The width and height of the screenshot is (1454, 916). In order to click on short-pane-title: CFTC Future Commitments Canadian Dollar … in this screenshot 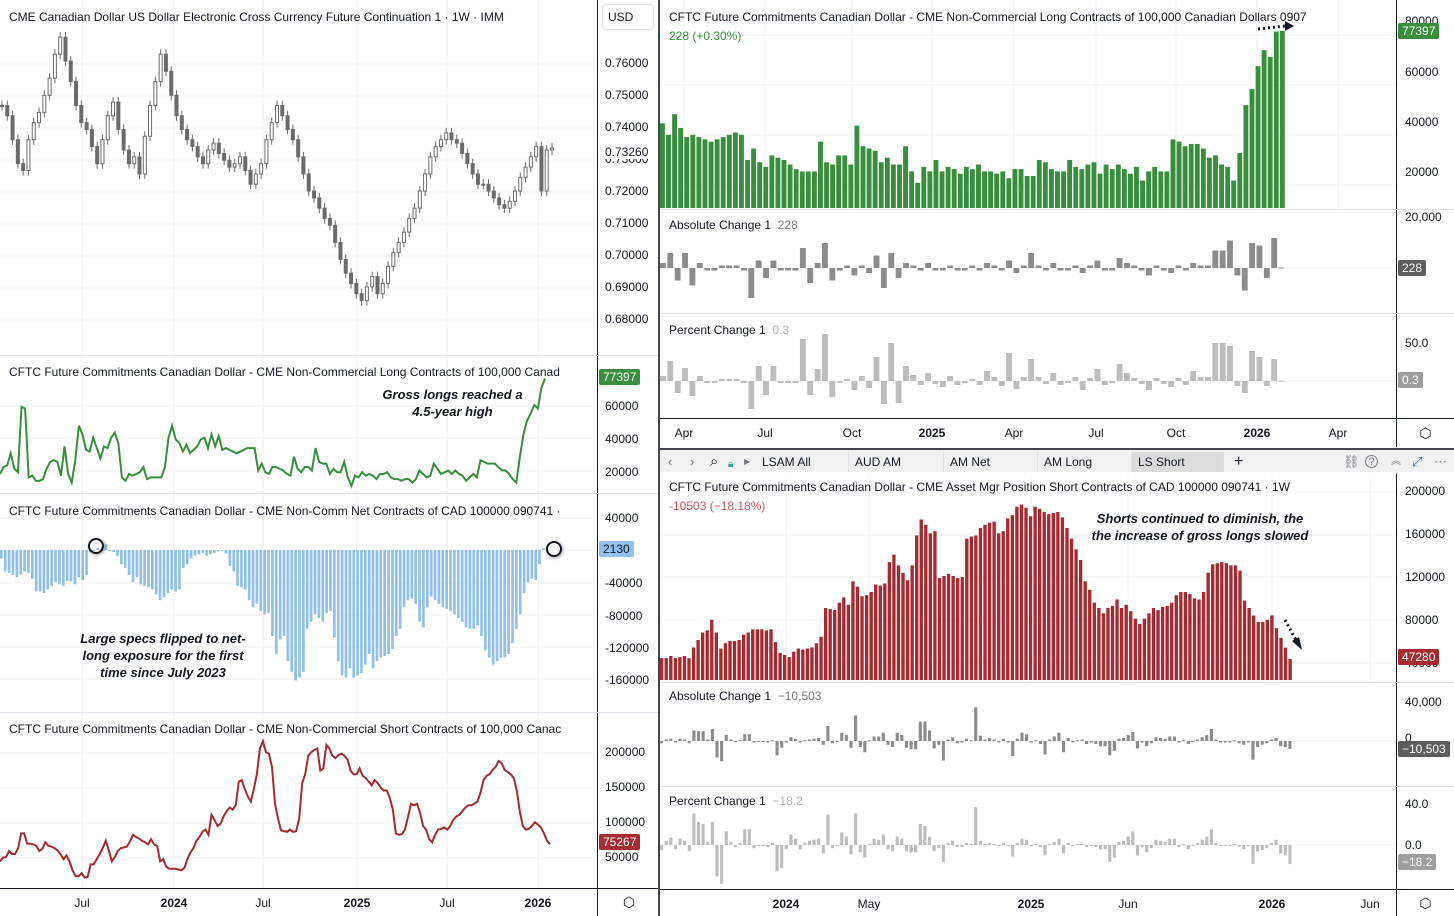, I will do `click(285, 729)`.